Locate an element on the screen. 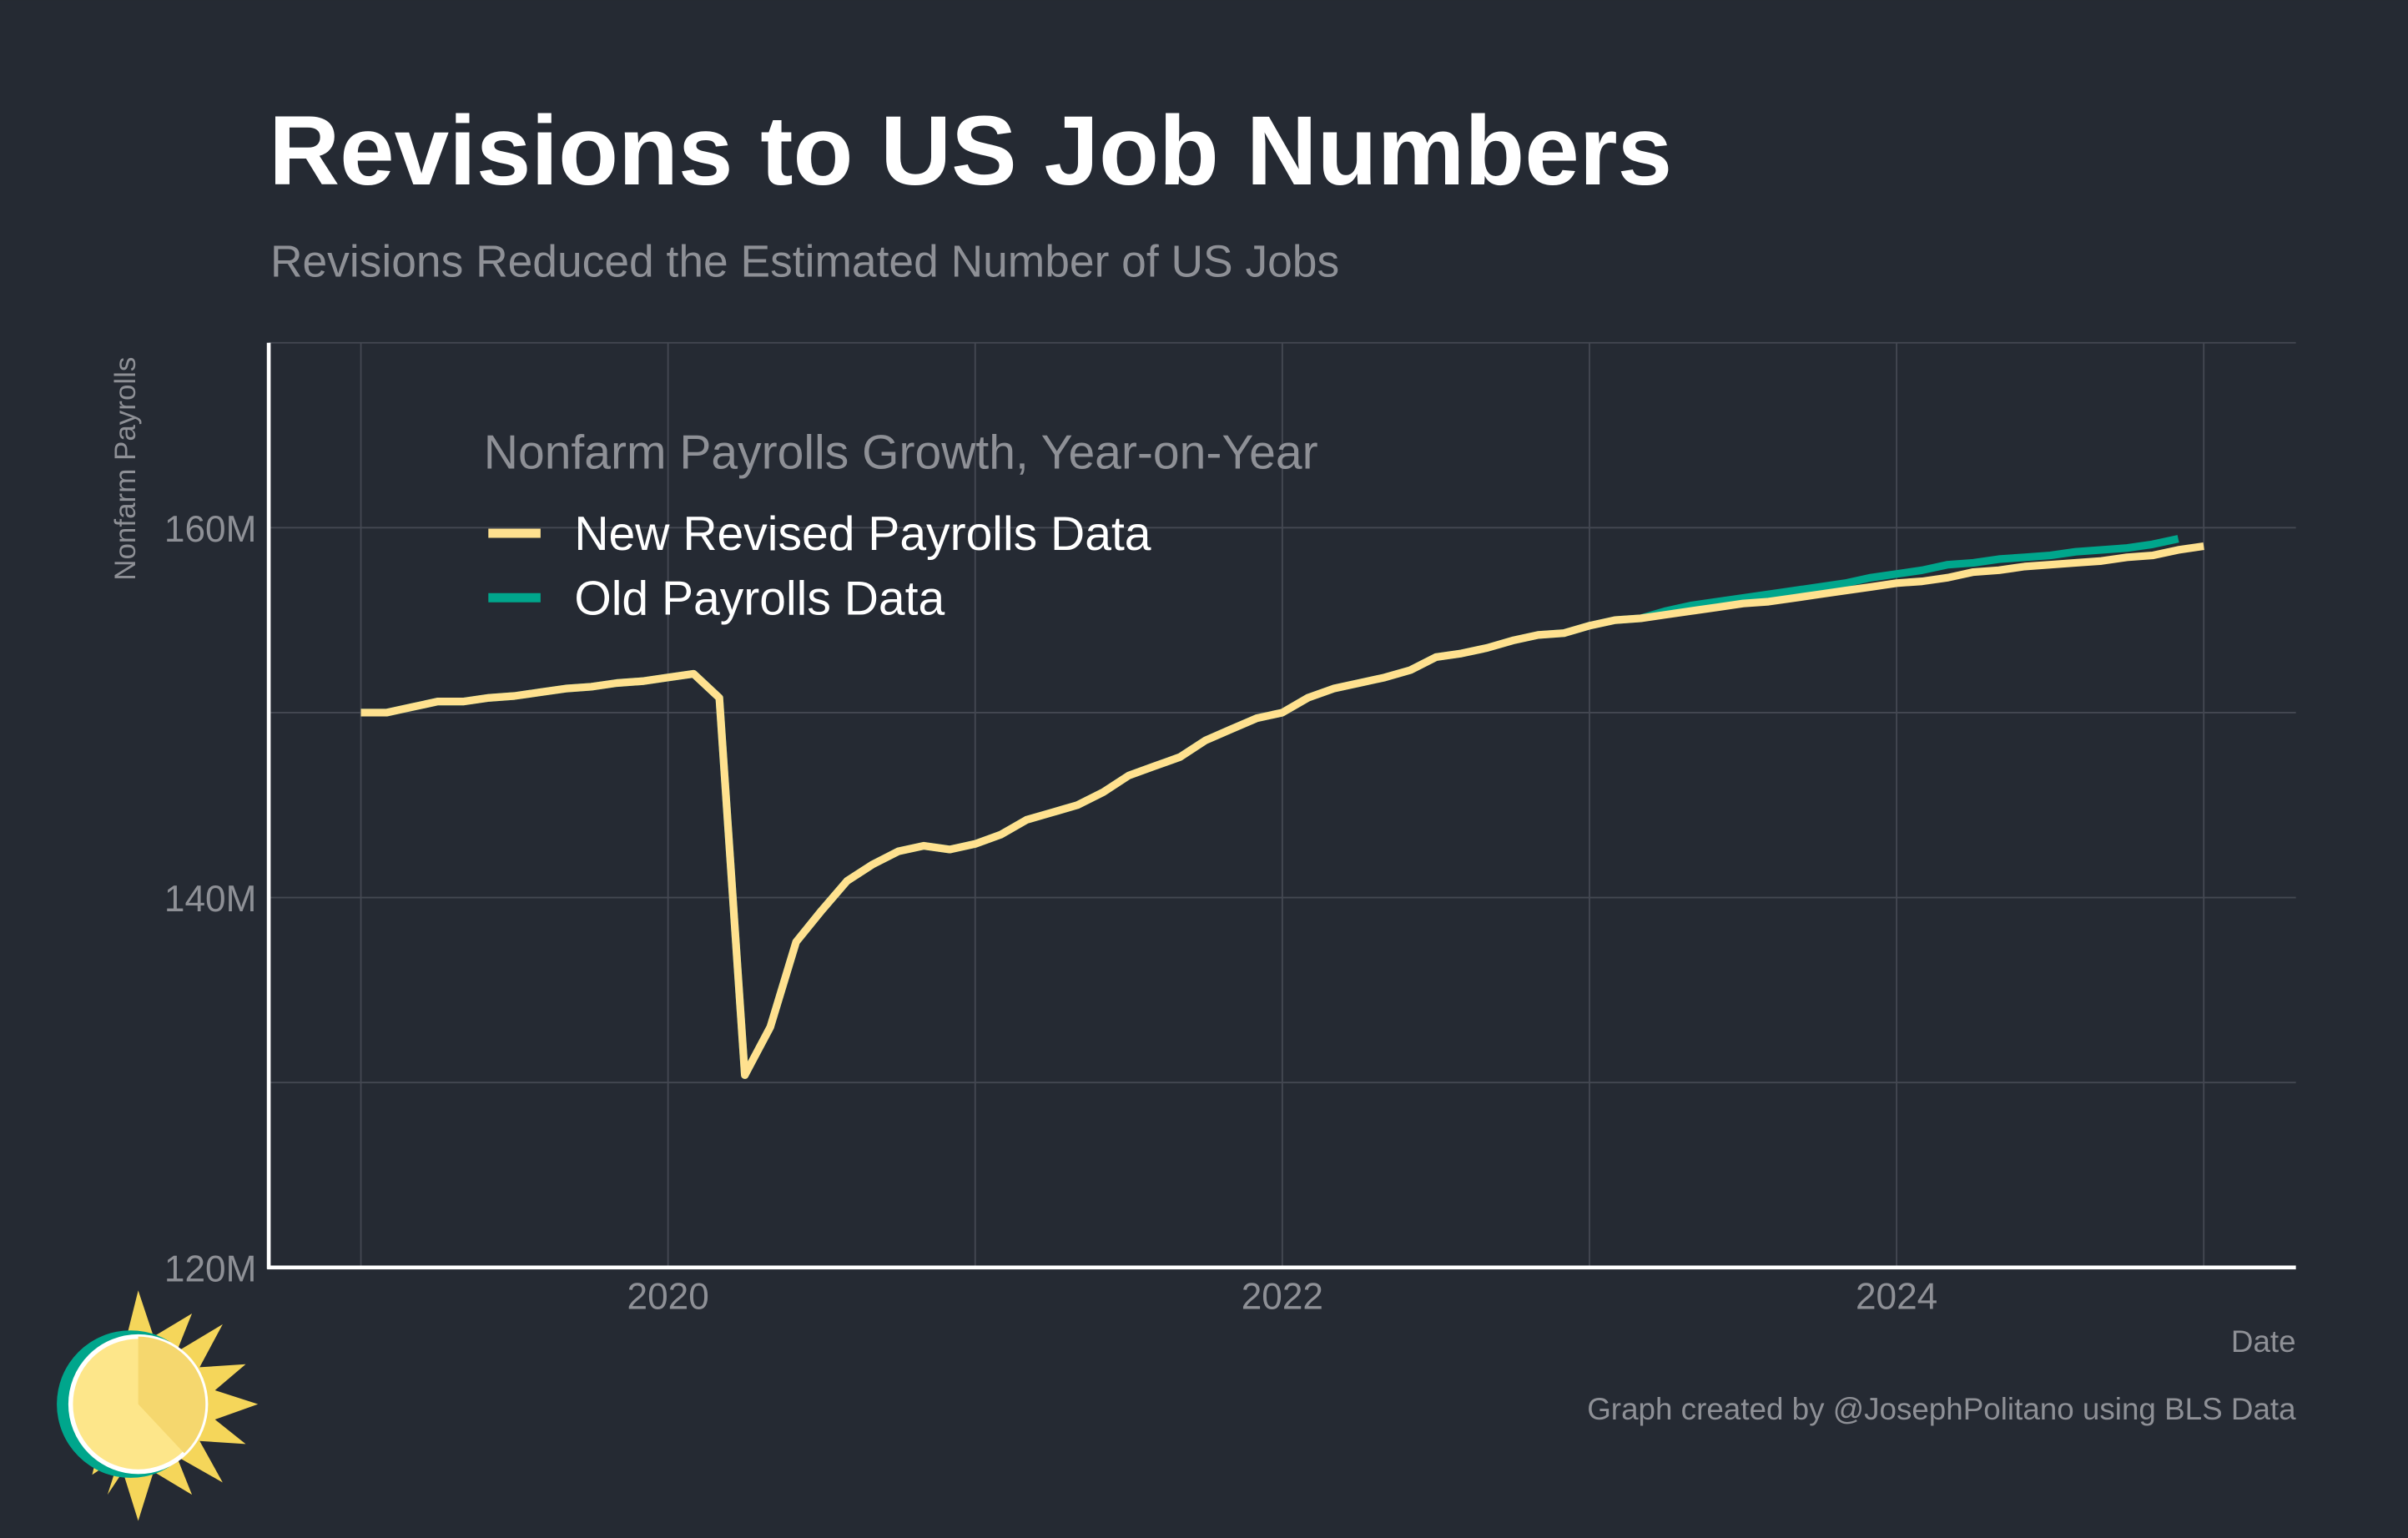  y-axis-label: Nonfarm Payrolls is located at coordinates (125, 469).